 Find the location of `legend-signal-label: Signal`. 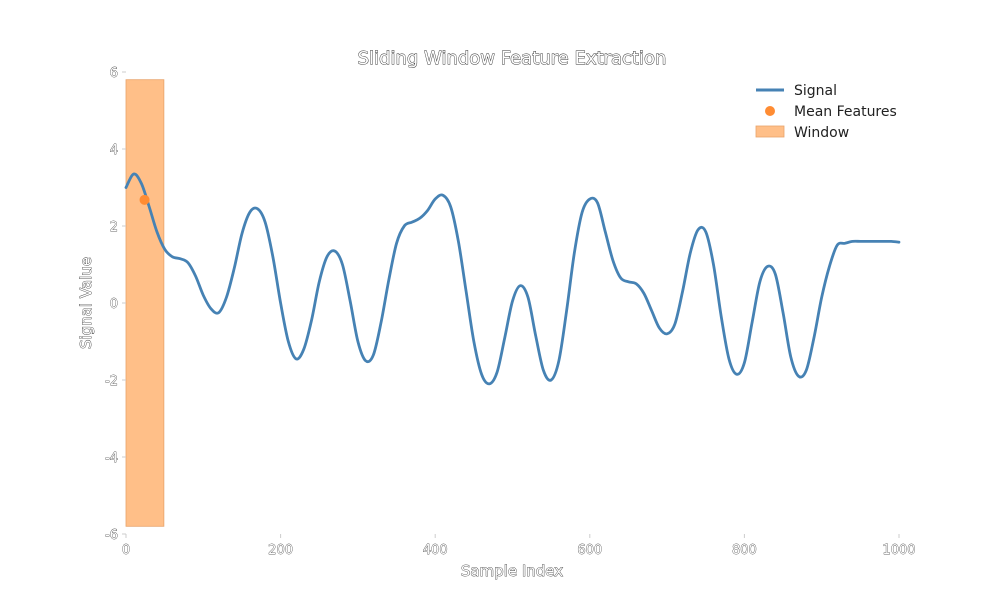

legend-signal-label: Signal is located at coordinates (815, 91).